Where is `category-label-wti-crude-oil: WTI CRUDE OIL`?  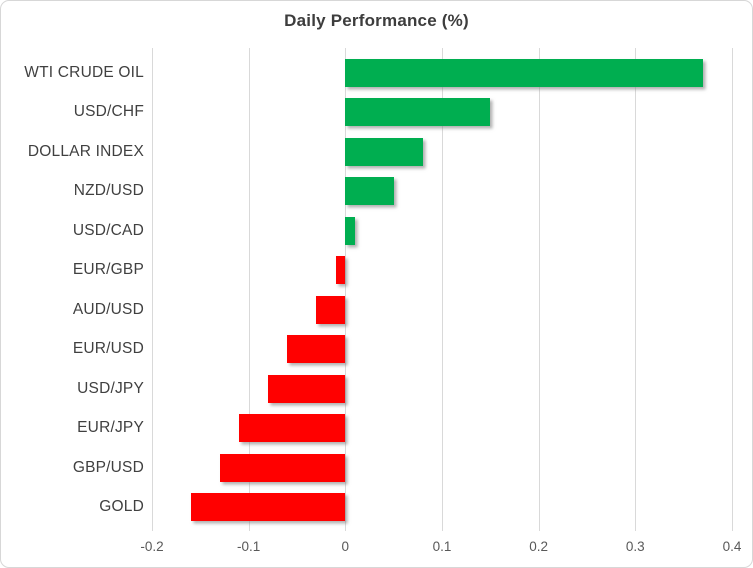 category-label-wti-crude-oil: WTI CRUDE OIL is located at coordinates (84, 72).